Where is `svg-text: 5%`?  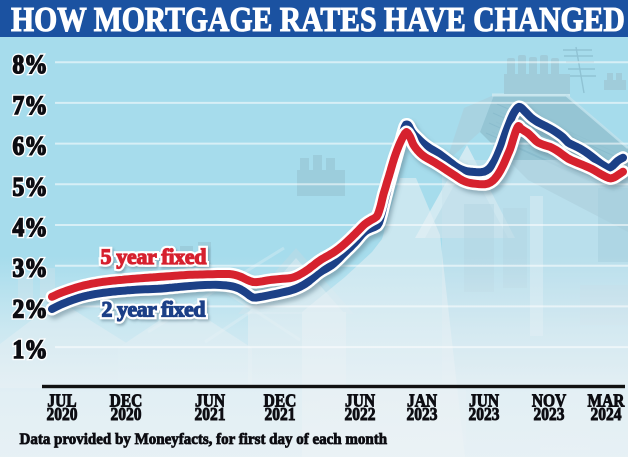
svg-text: 5% is located at coordinates (30, 187).